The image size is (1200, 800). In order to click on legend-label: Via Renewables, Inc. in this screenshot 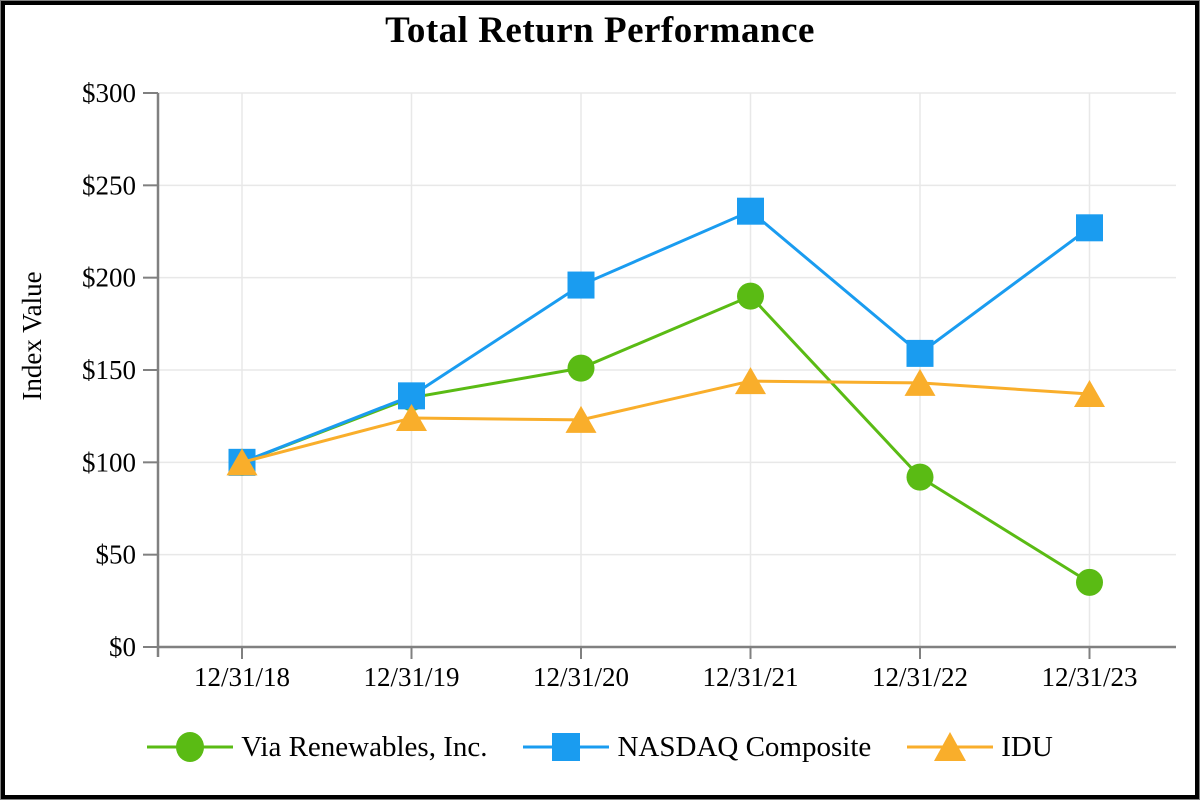, I will do `click(364, 746)`.